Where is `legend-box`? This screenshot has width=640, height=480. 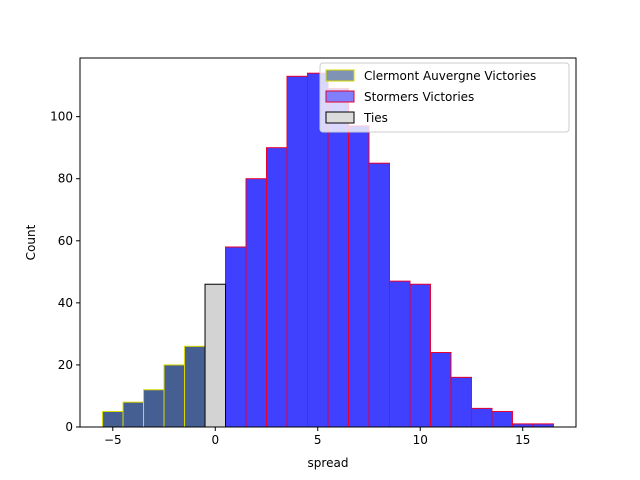
legend-box is located at coordinates (444, 97).